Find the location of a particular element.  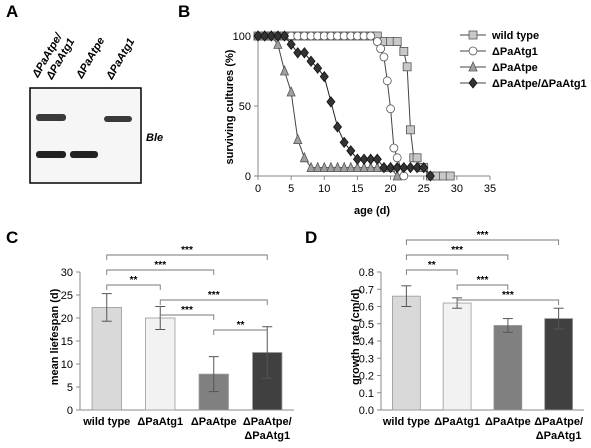

panel-letter-a: A is located at coordinates (12, 11).